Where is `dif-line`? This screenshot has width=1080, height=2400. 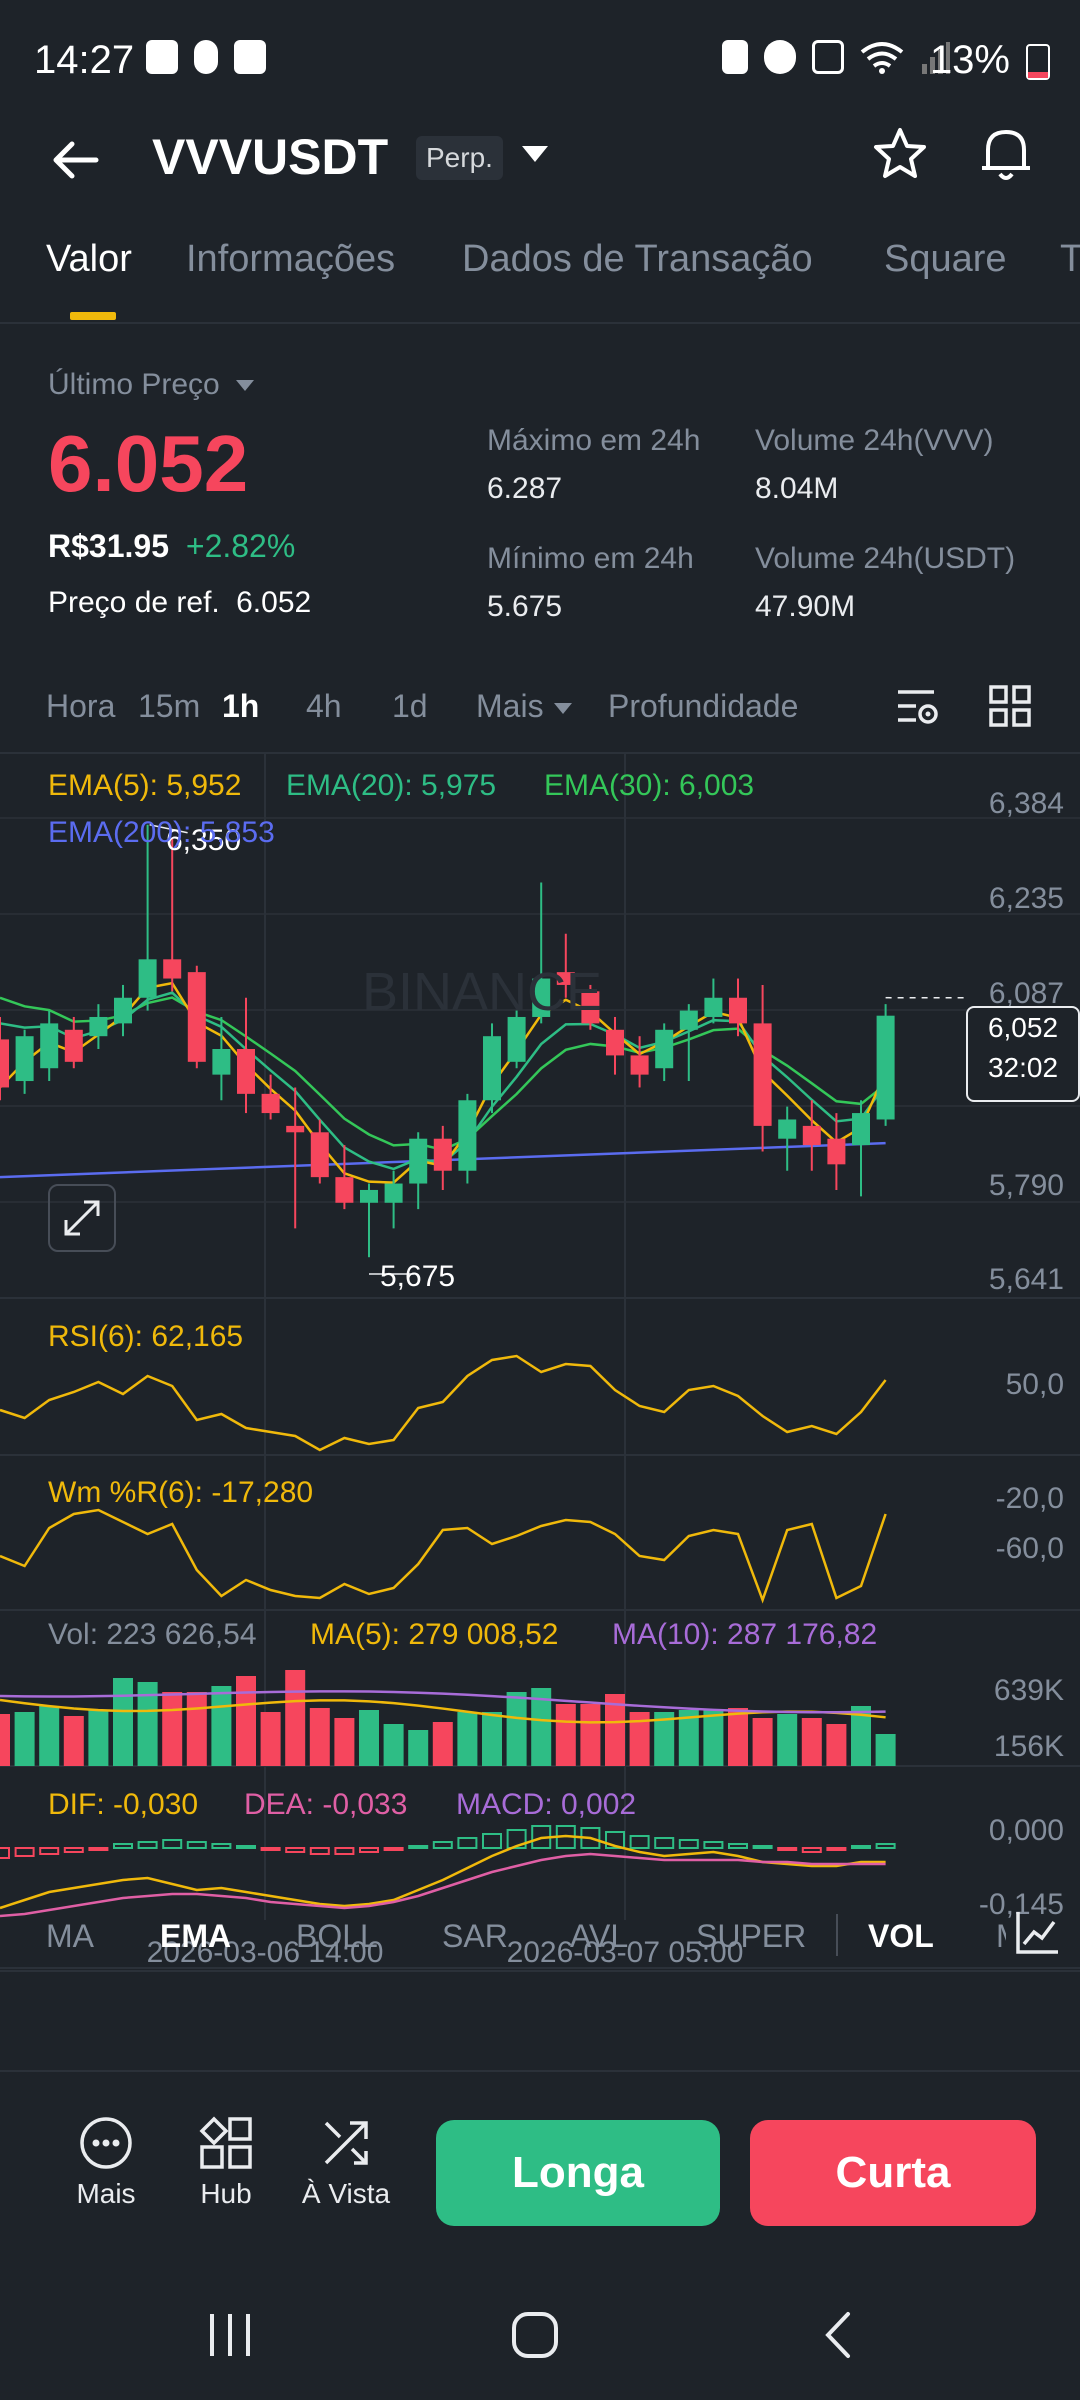
dif-line is located at coordinates (443, 1872).